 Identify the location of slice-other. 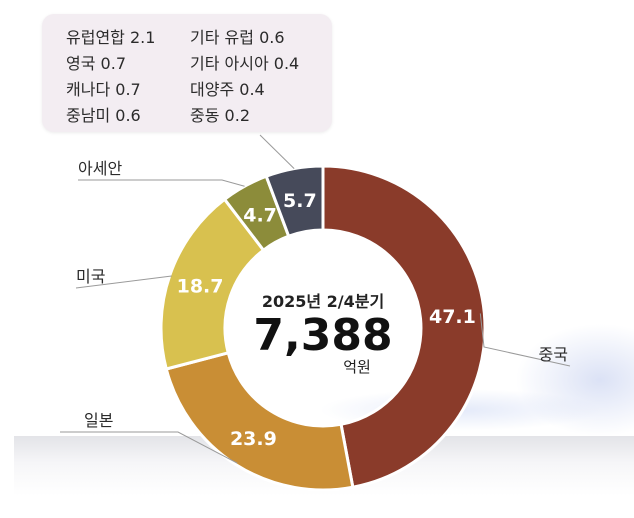
(294, 201).